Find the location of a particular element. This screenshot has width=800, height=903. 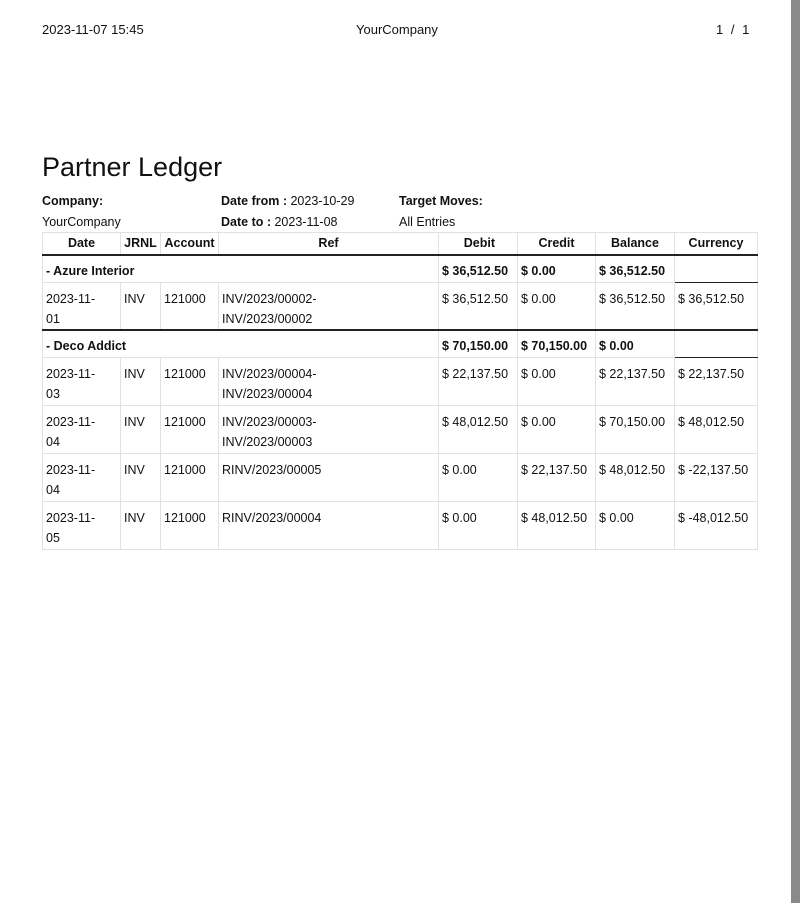

cell-date: 2023-11- 01 is located at coordinates (81, 306).